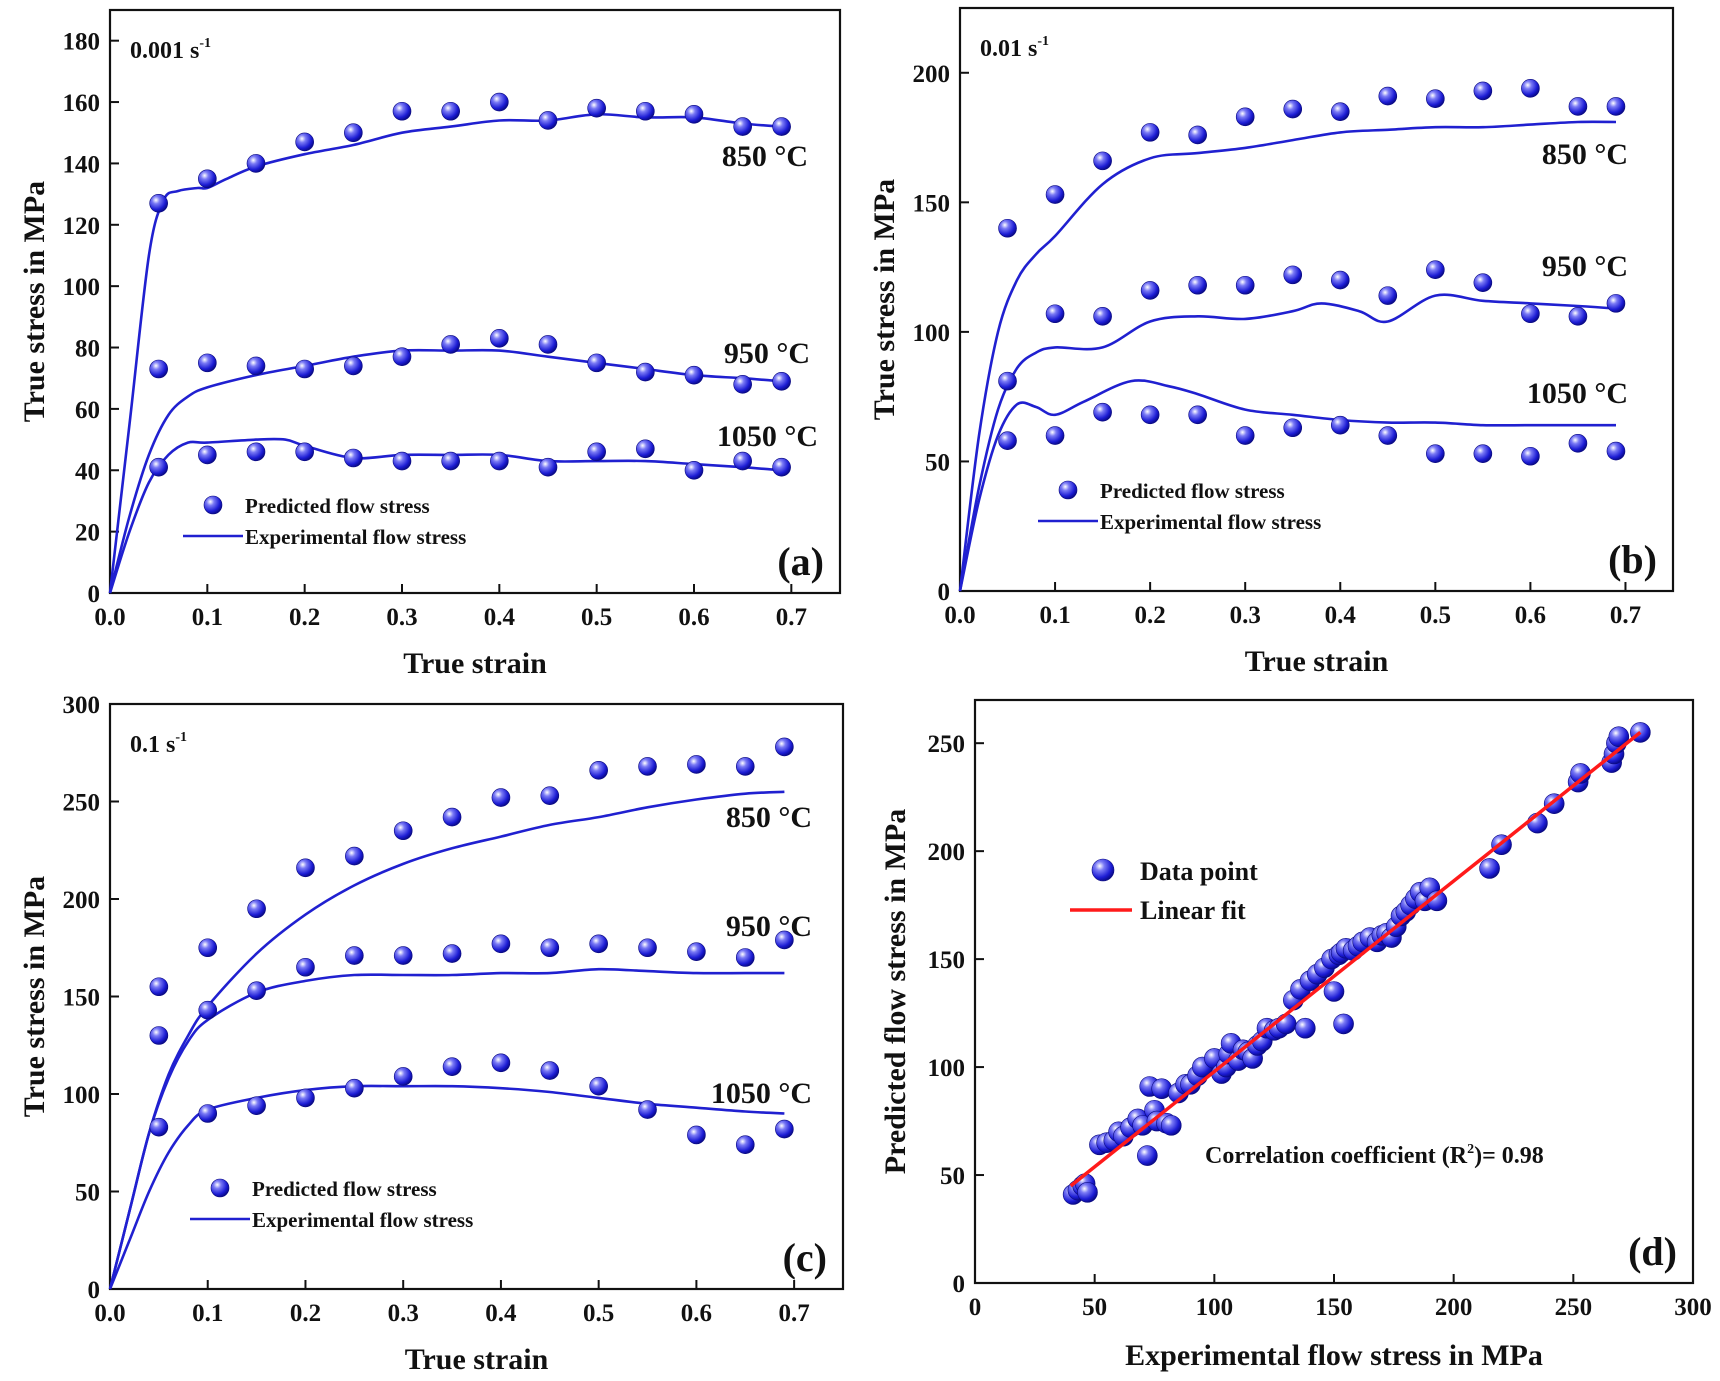 This screenshot has height=1381, width=1720. Describe the element at coordinates (82, 103) in the screenshot. I see `y-tick-label: 160` at that location.